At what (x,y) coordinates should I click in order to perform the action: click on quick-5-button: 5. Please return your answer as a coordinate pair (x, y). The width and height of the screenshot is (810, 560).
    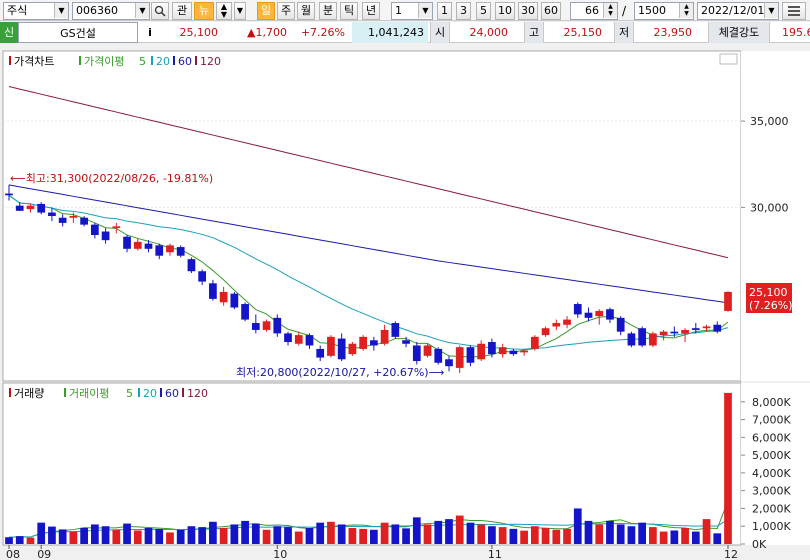
    Looking at the image, I should click on (483, 11).